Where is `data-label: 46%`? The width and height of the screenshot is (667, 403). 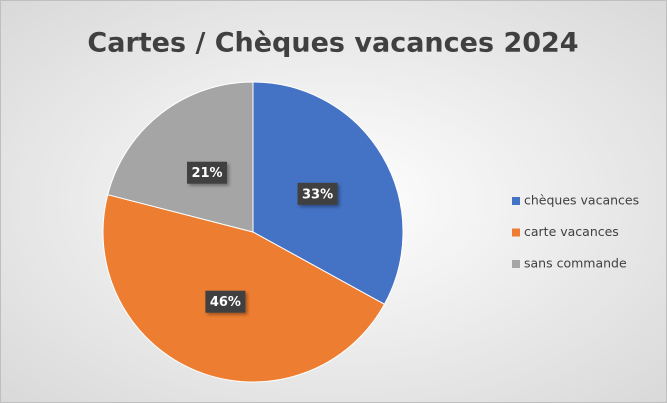
data-label: 46% is located at coordinates (225, 301).